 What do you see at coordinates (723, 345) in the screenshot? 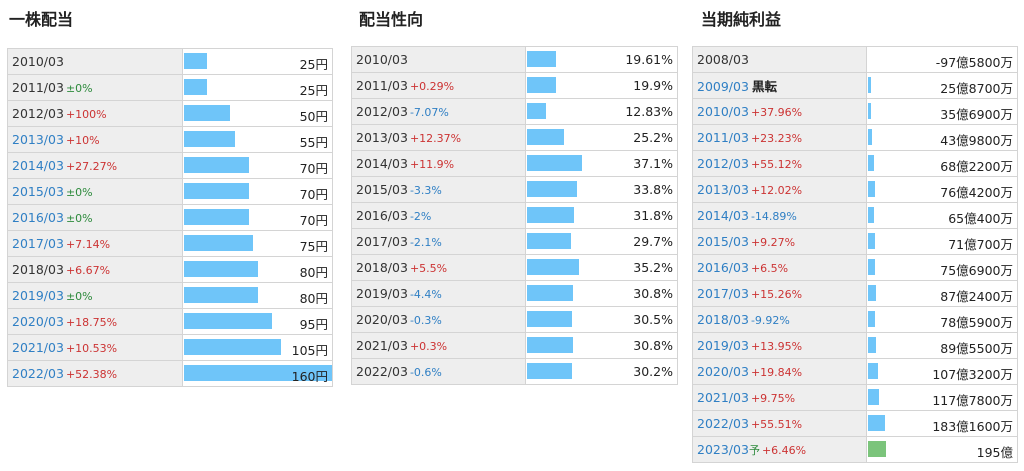
I see `fiscal-year: 2019/03` at bounding box center [723, 345].